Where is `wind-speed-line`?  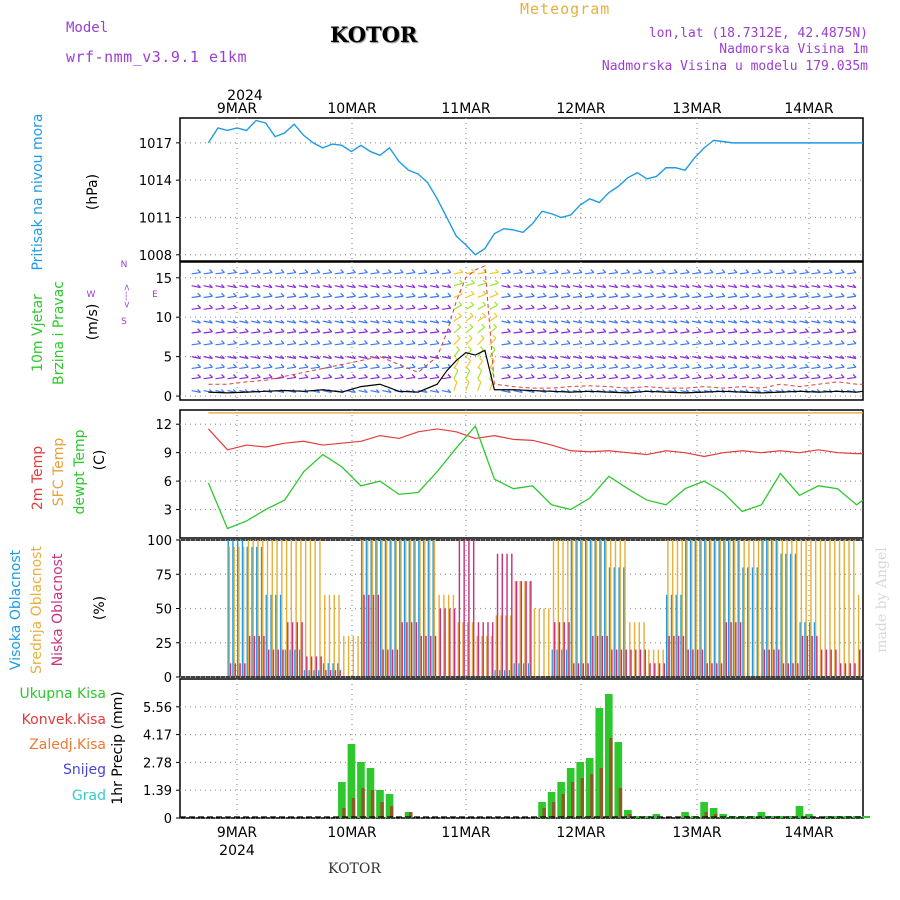 wind-speed-line is located at coordinates (536, 371).